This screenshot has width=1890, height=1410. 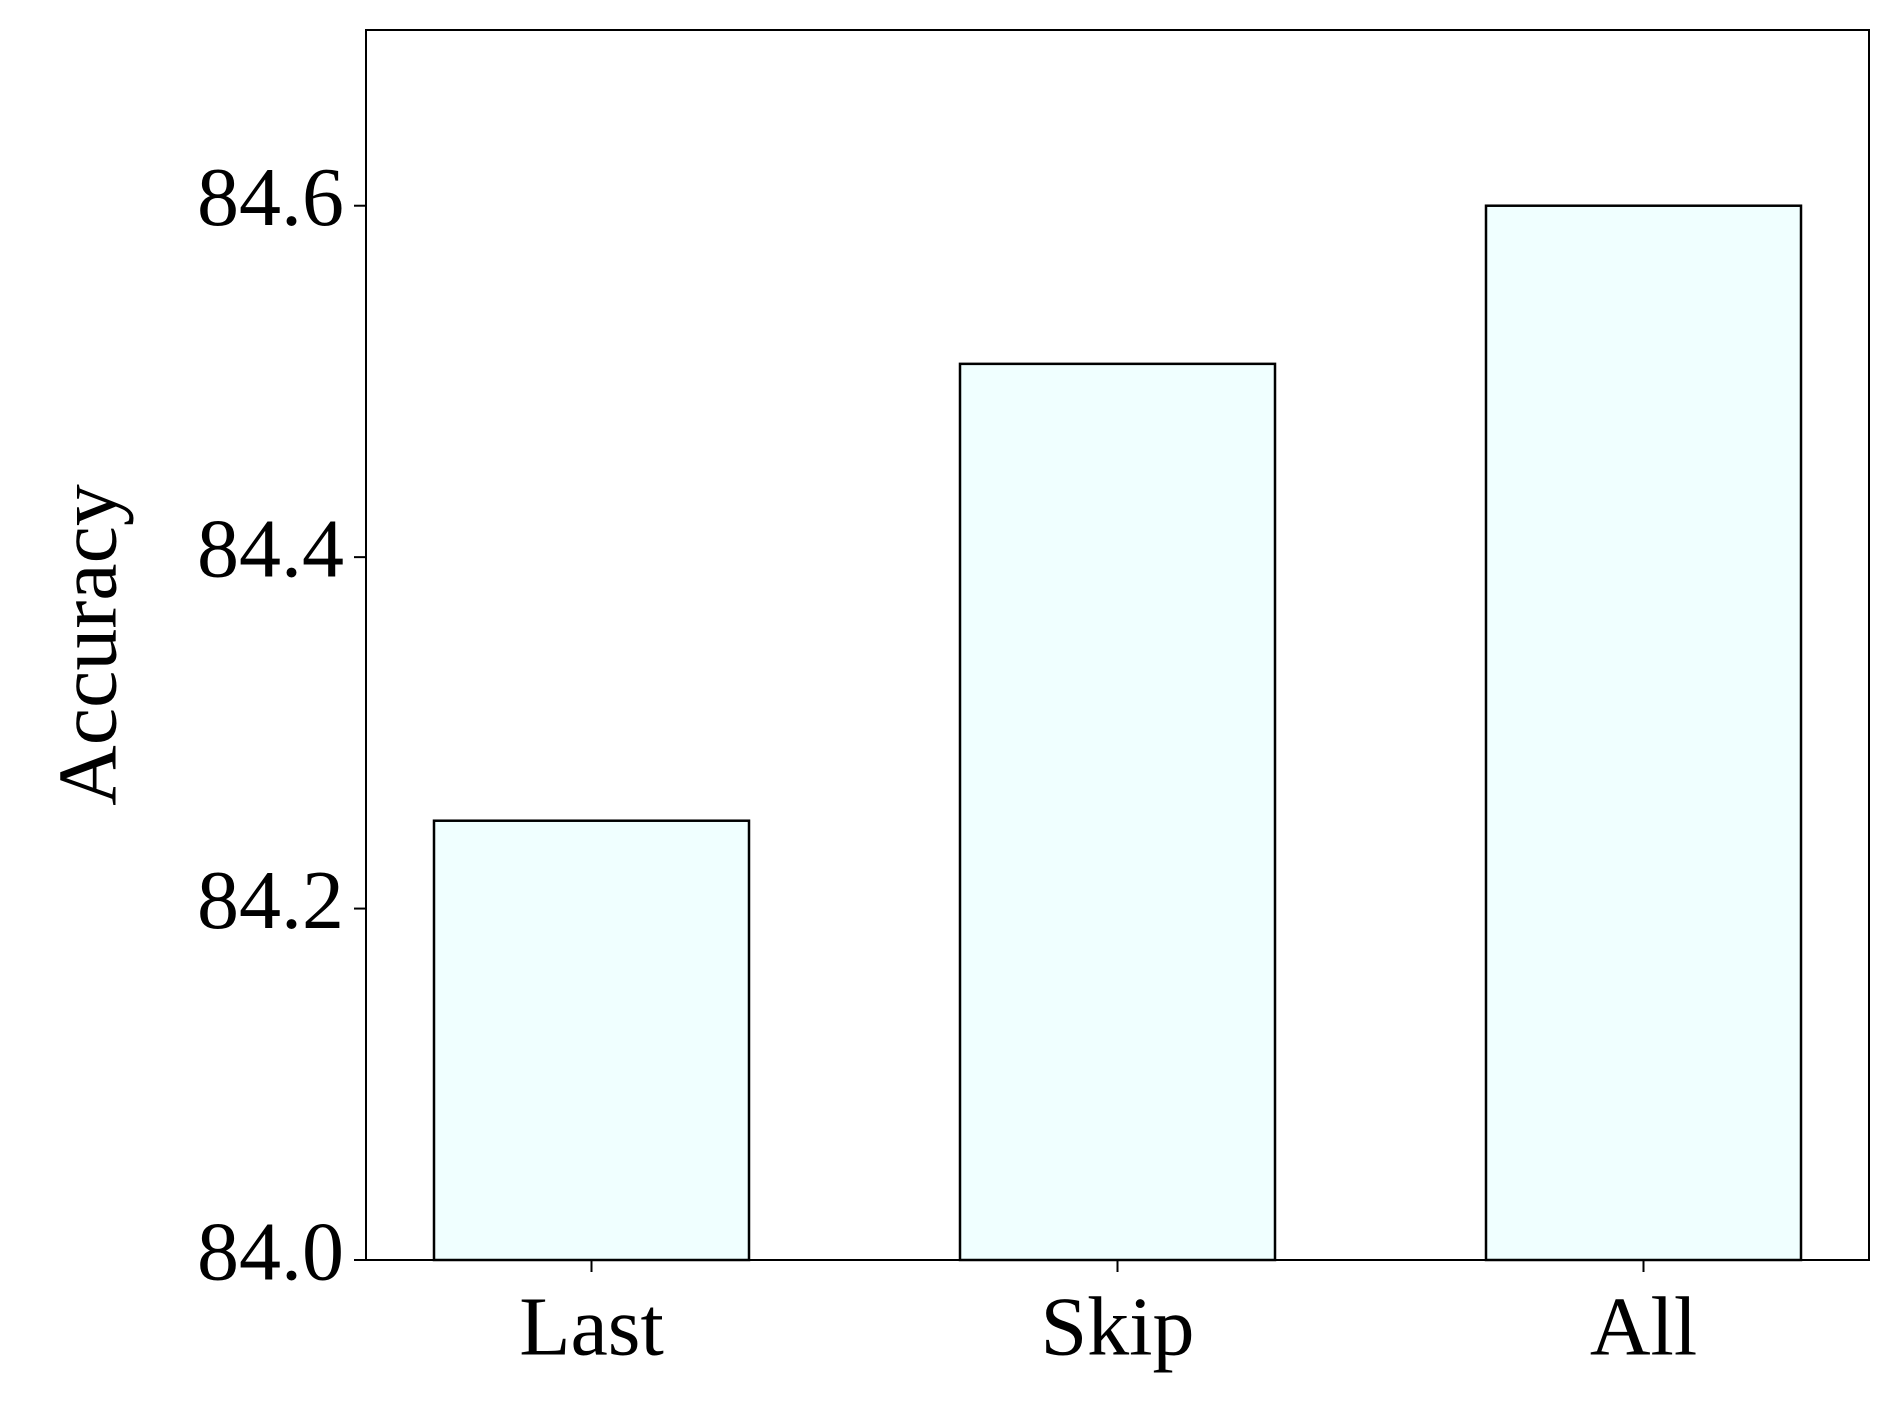 I want to click on y-axis-label: Accuracy, so click(x=87, y=645).